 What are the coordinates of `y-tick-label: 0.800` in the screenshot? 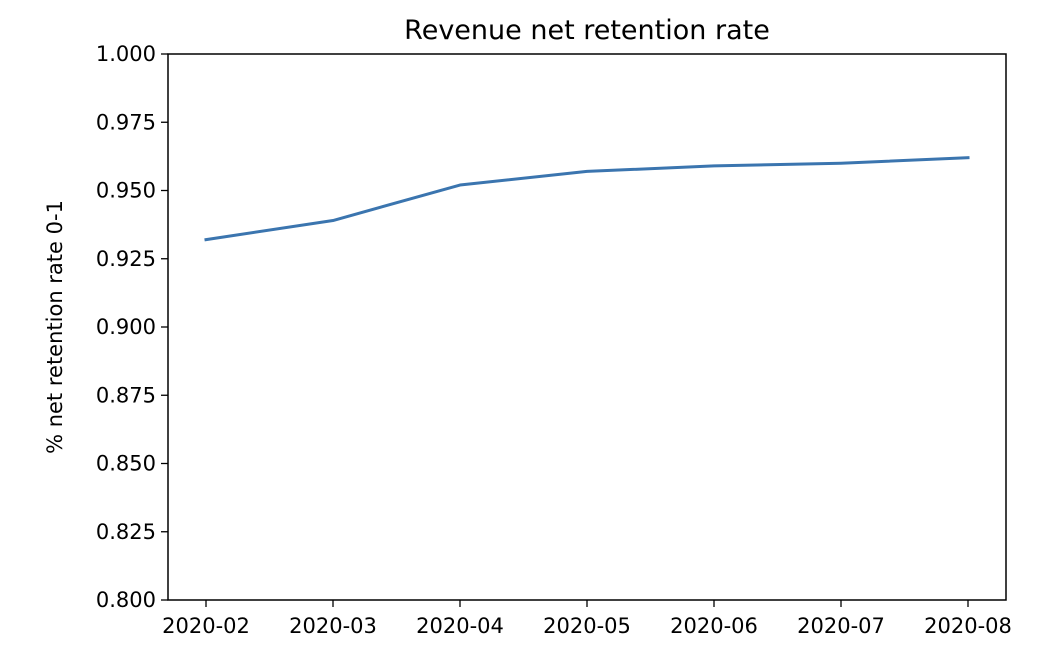 It's located at (126, 600).